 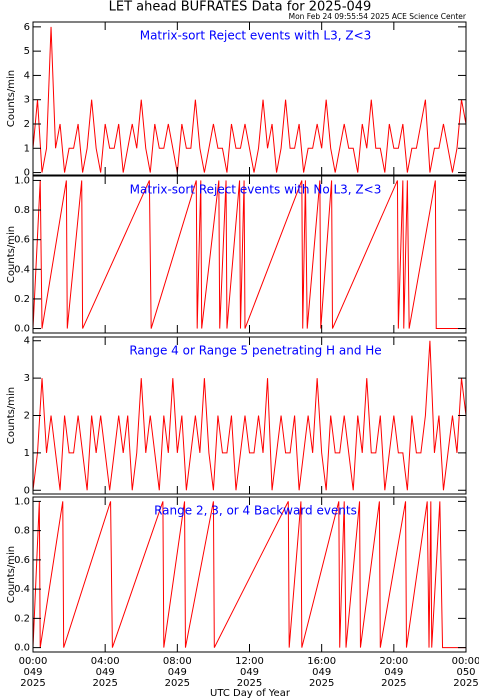 What do you see at coordinates (256, 36) in the screenshot?
I see `panel-annotation: Matrix-sort Reject events with L3, Z<3` at bounding box center [256, 36].